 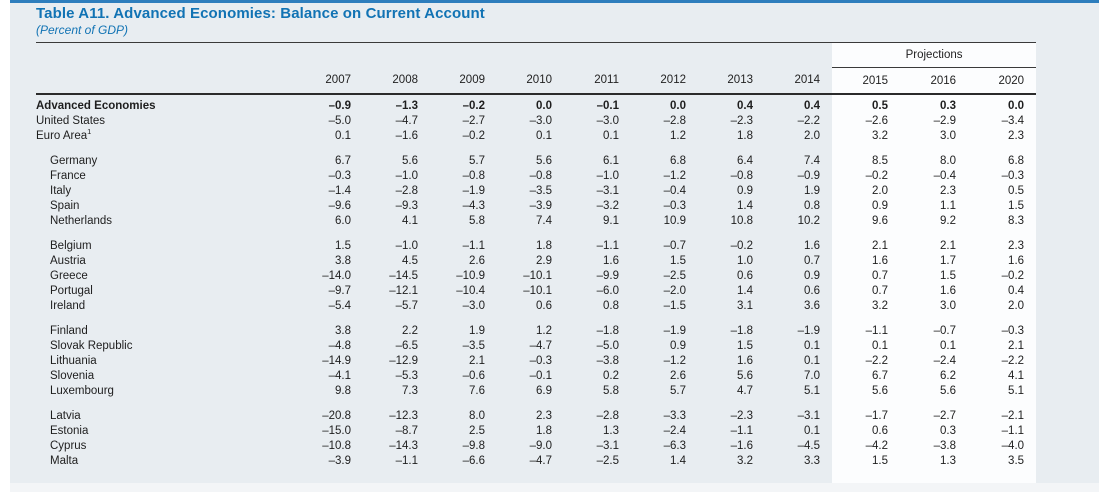 I want to click on value-cell-2008: –9.3, so click(x=406, y=206).